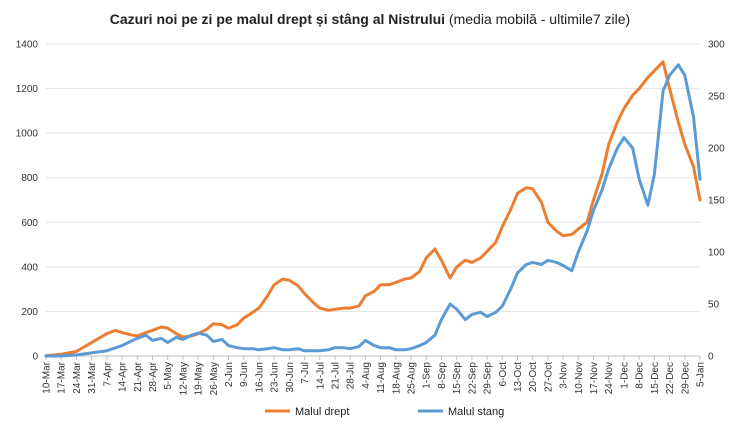 The height and width of the screenshot is (424, 740). What do you see at coordinates (624, 375) in the screenshot?
I see `x-tick-label: 1-Dec` at bounding box center [624, 375].